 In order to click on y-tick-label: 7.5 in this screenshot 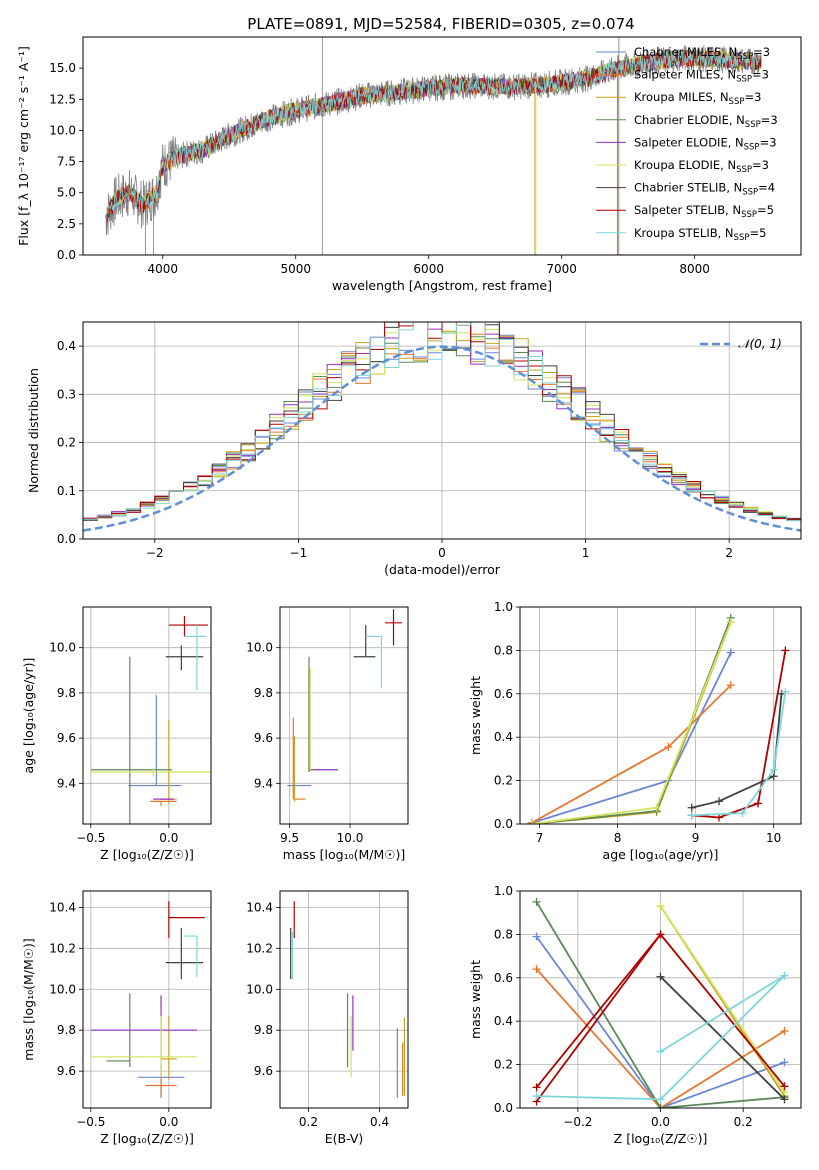, I will do `click(66, 162)`.